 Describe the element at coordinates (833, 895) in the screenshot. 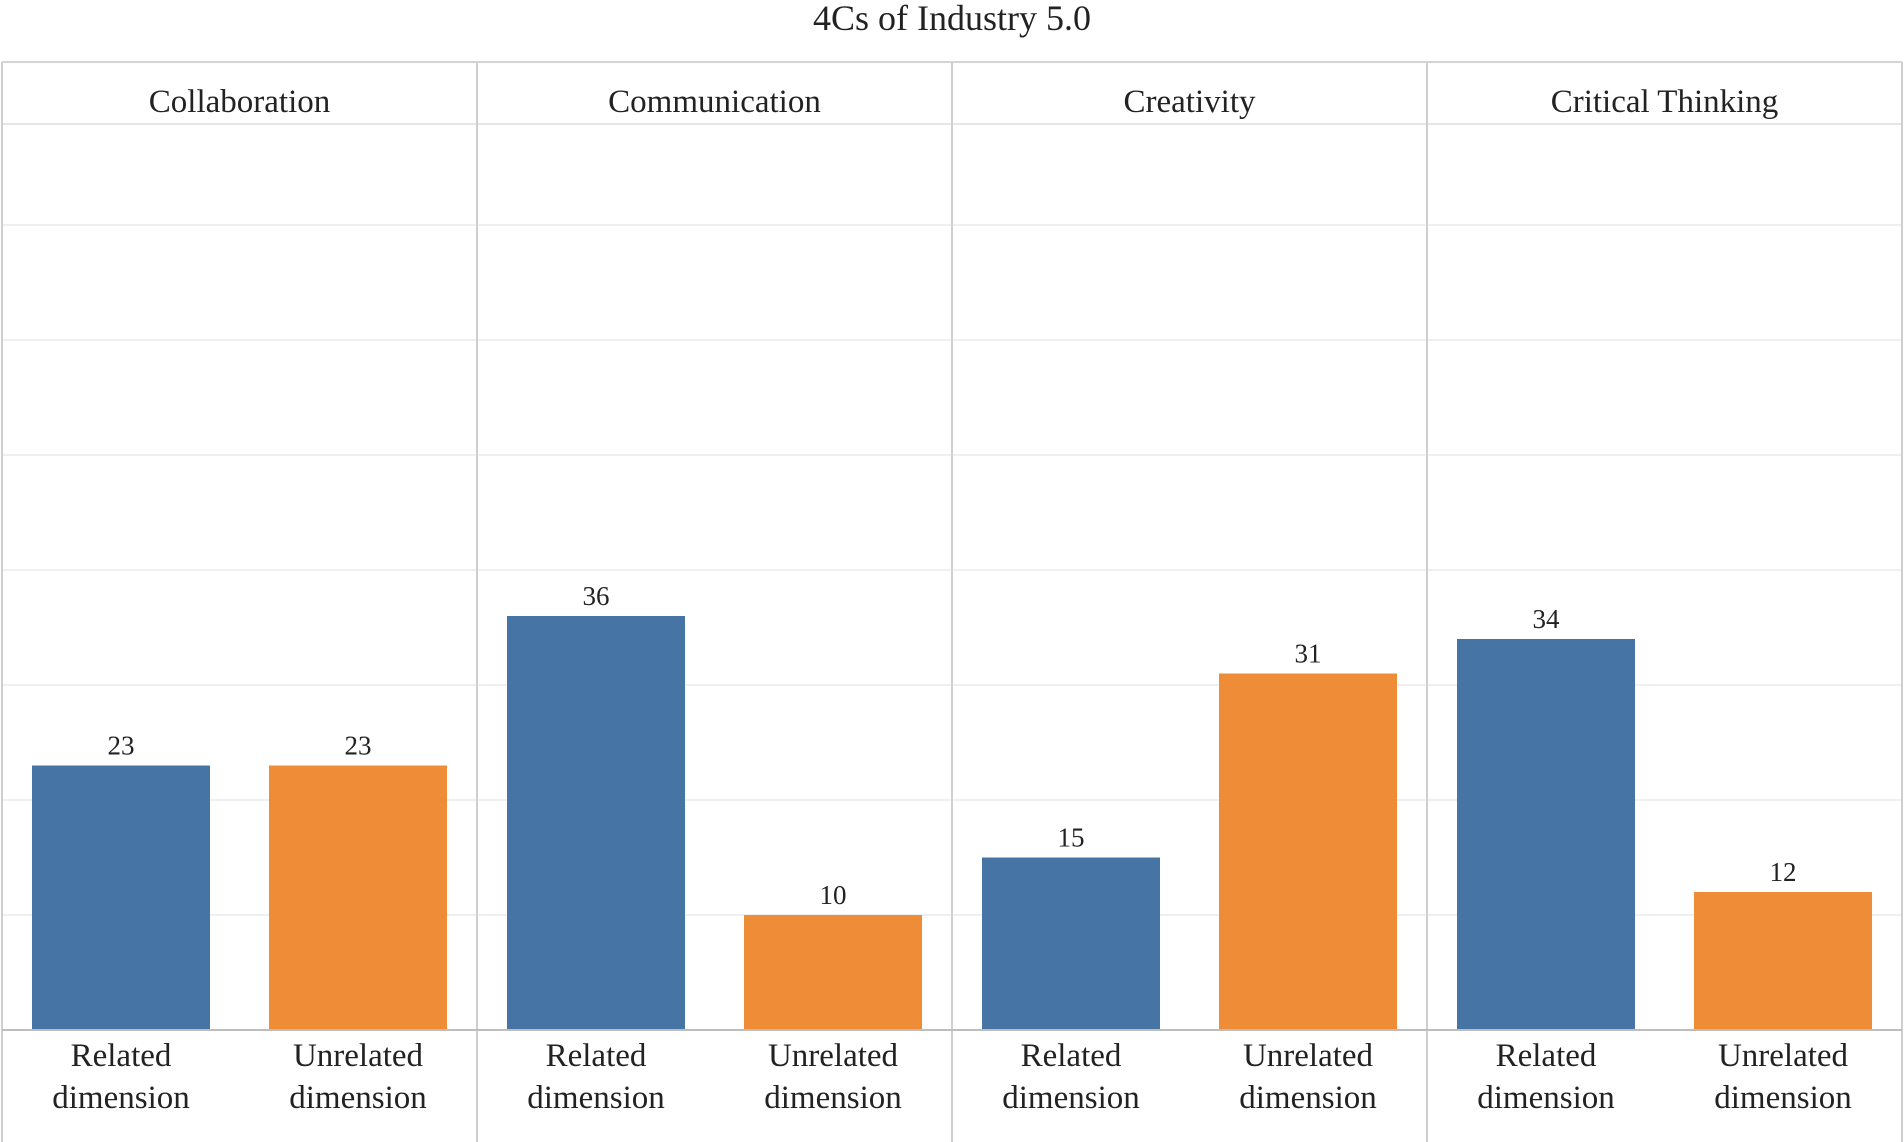

I see `data-label: 10` at that location.